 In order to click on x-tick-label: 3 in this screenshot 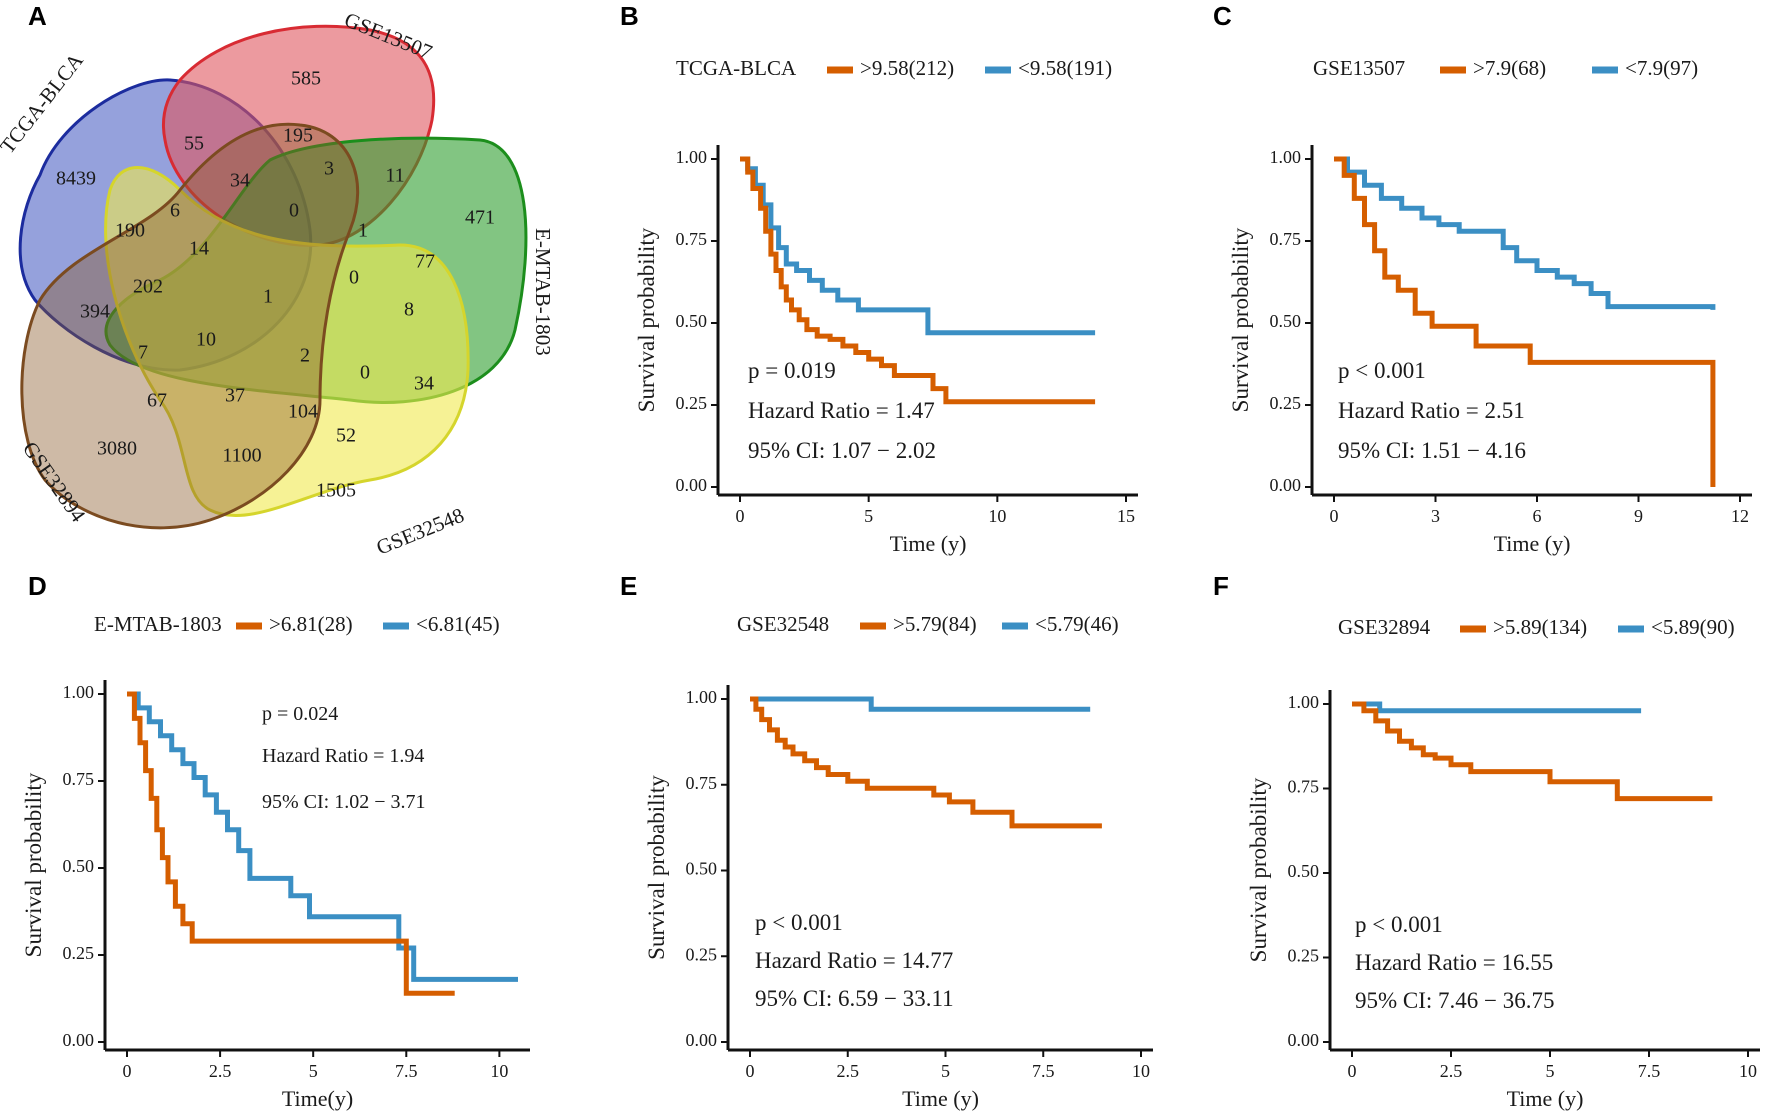, I will do `click(1435, 516)`.